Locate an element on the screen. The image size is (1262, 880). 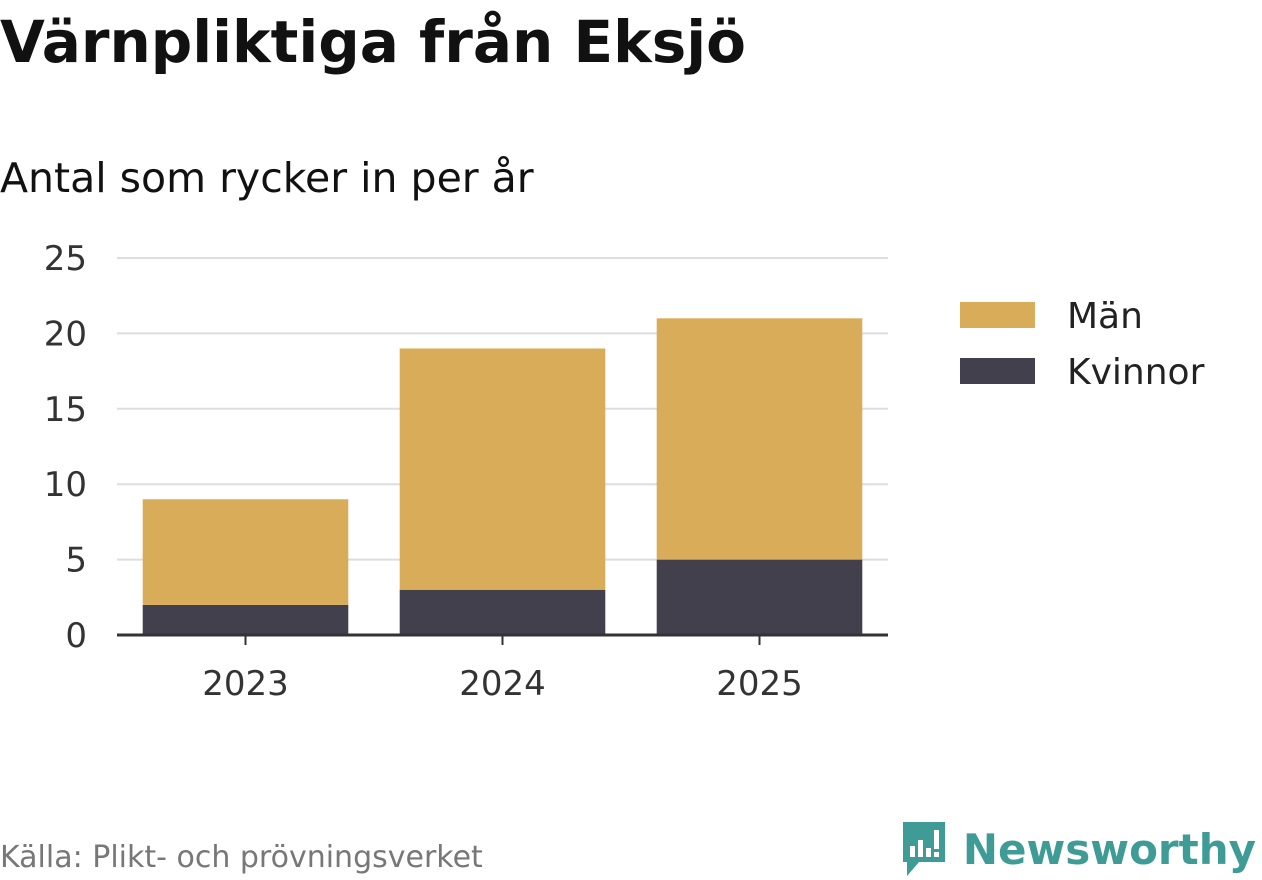
y-tick-label-10: 10 is located at coordinates (65, 485).